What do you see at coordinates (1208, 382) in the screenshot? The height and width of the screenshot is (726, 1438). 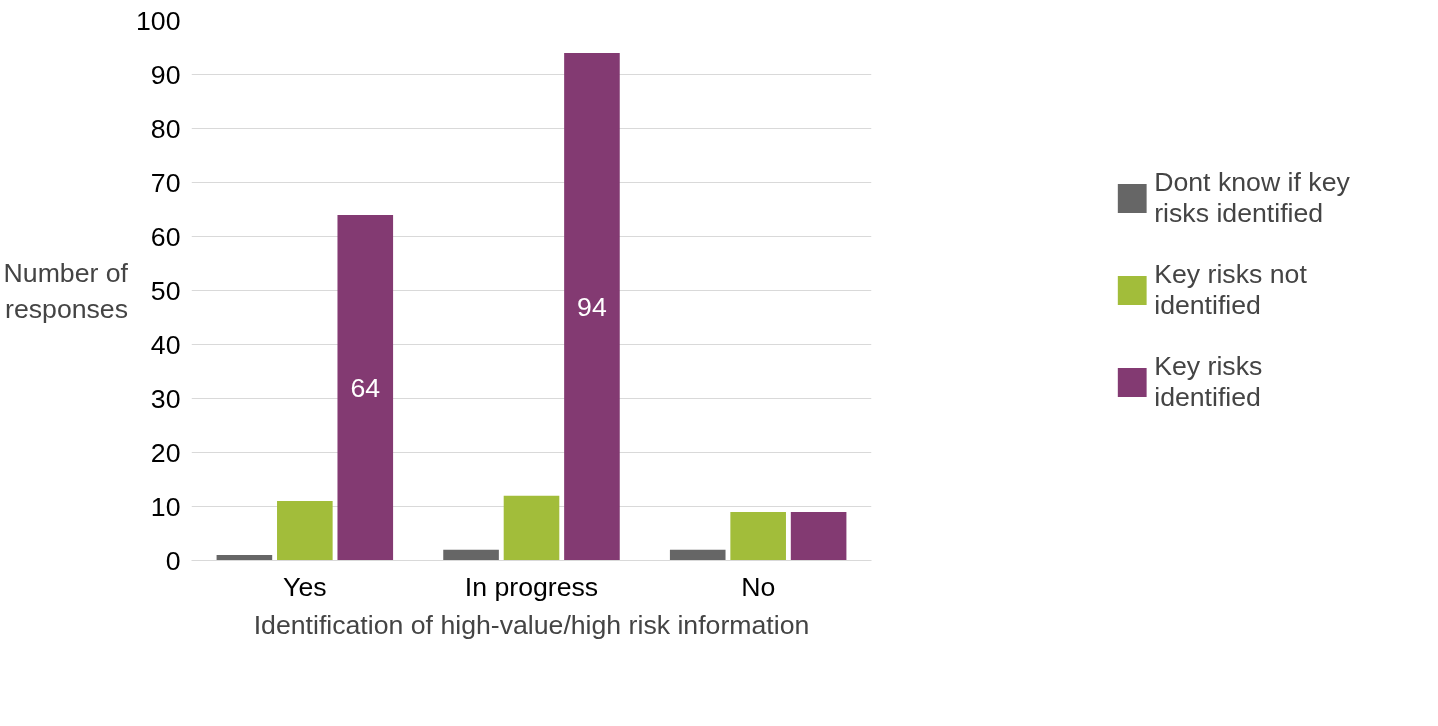 I see `legend-label: Key risks identified` at bounding box center [1208, 382].